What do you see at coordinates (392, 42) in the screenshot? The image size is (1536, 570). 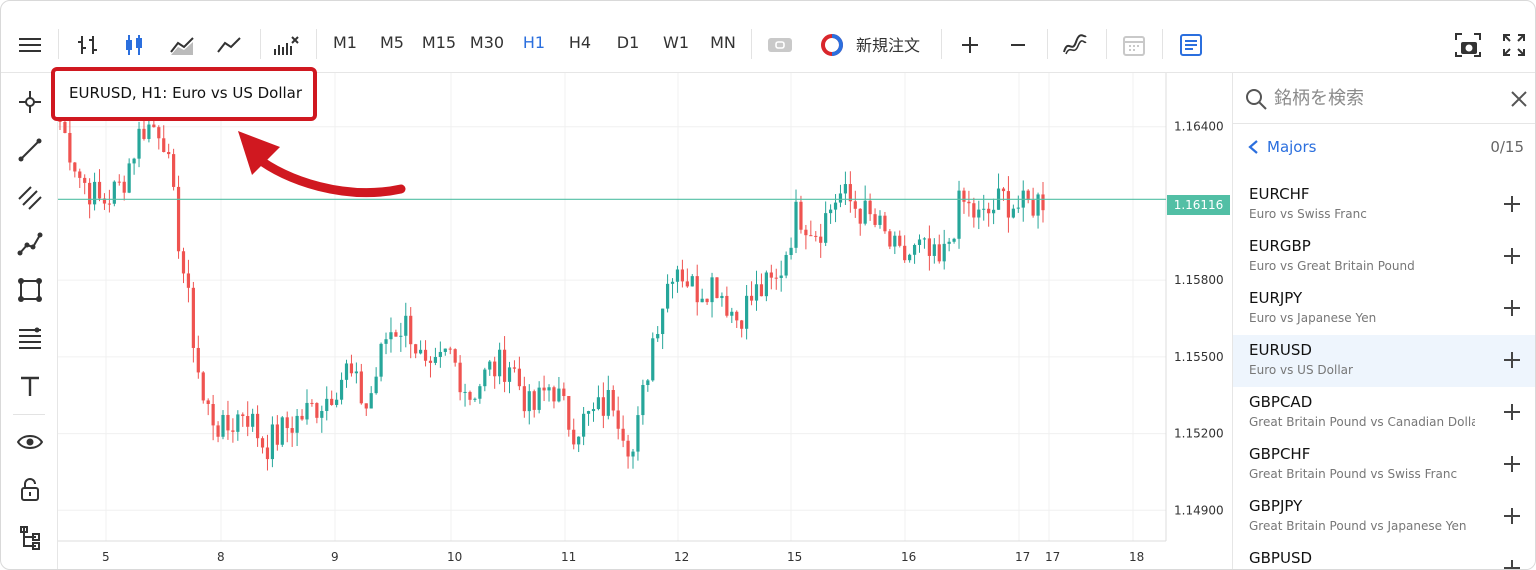 I see `timeframe-m5: M5` at bounding box center [392, 42].